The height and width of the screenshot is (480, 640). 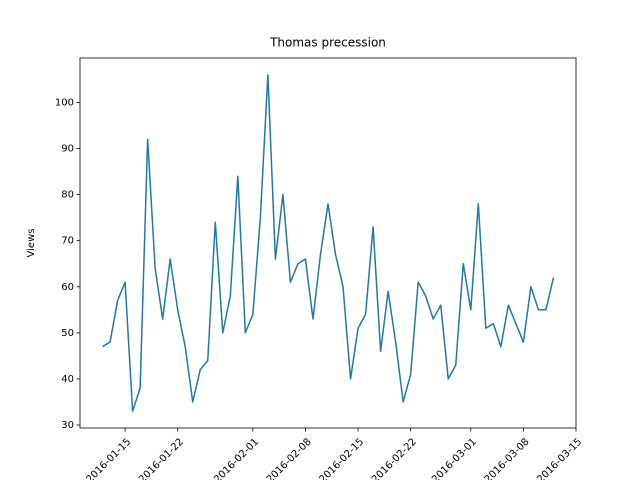 I want to click on y-tick-label: 60, so click(x=67, y=287).